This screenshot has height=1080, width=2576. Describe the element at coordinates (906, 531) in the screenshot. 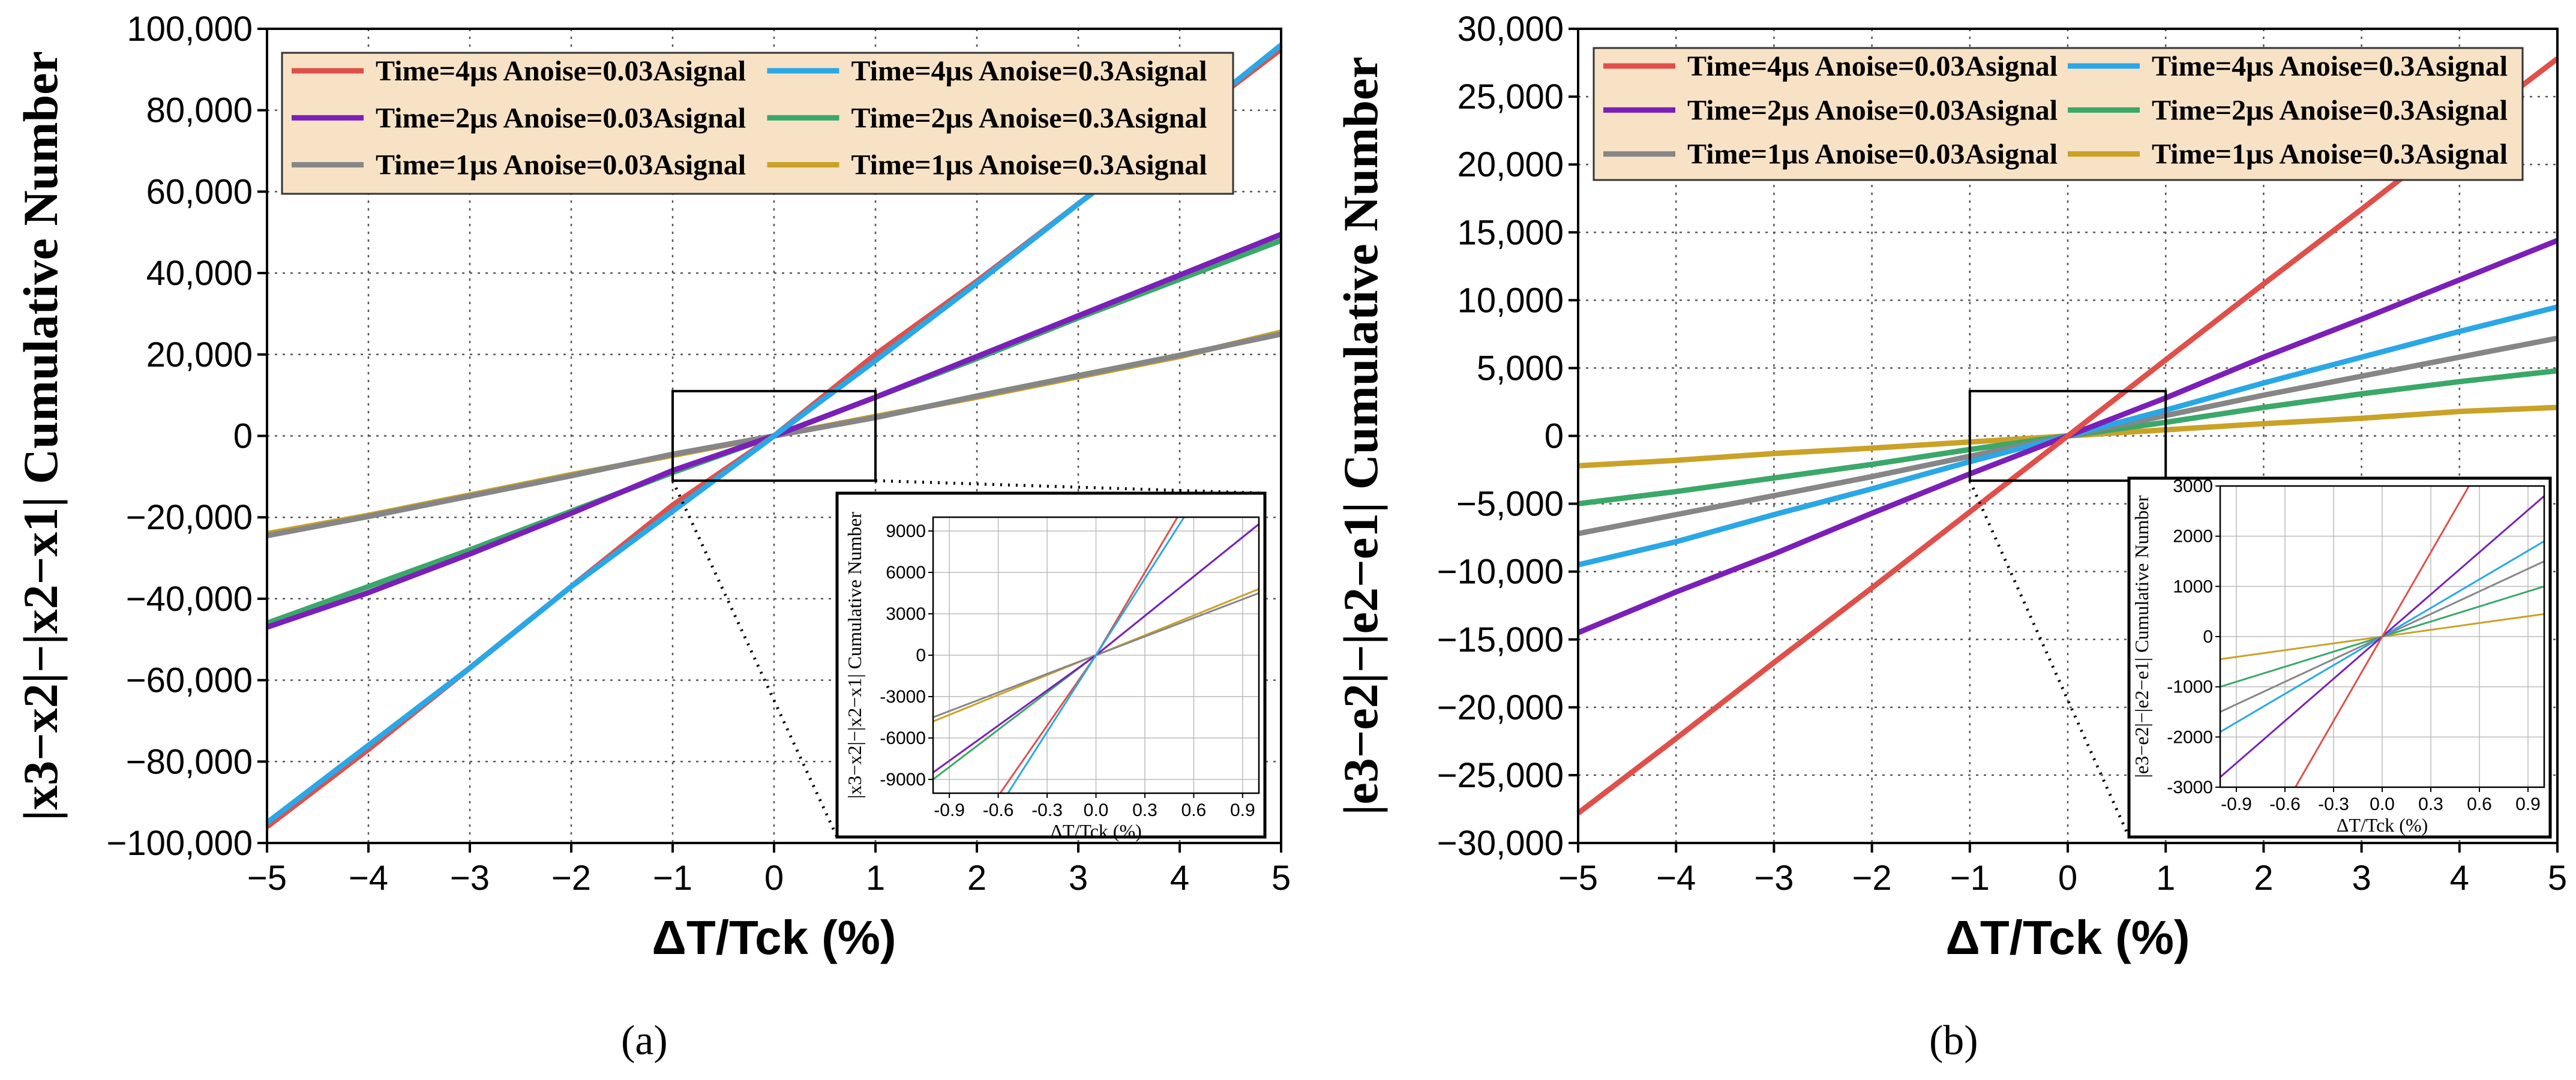

I see `inset-y-tick-label: 9000` at that location.